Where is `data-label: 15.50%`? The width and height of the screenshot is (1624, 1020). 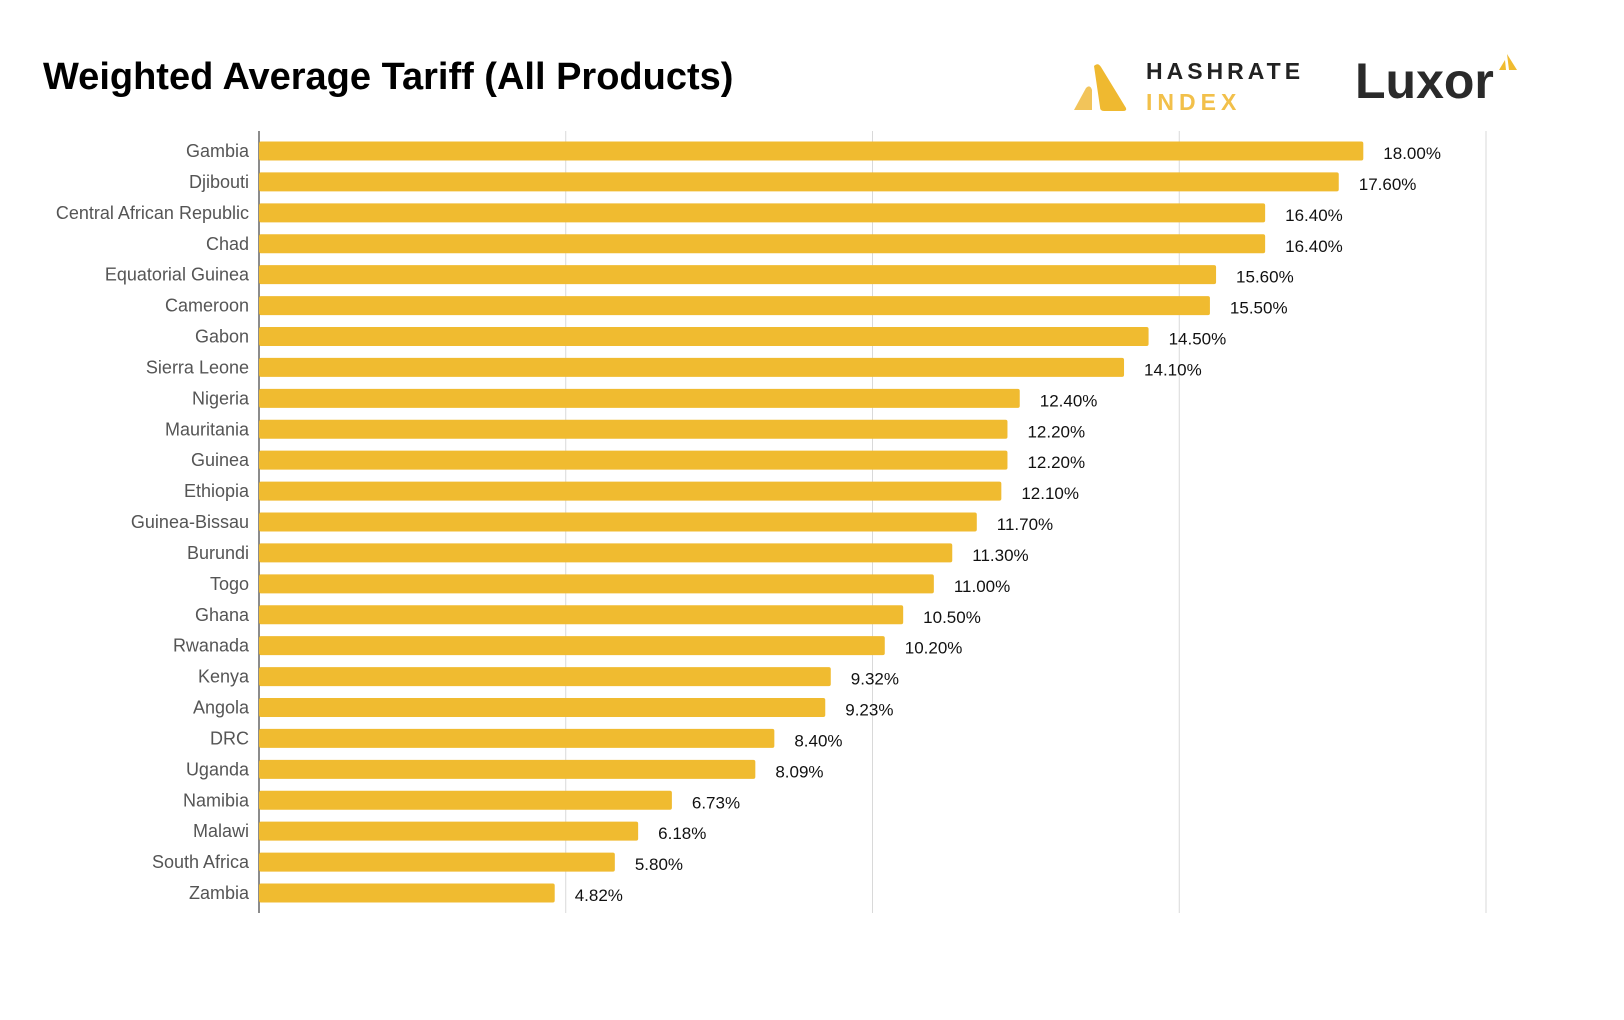 data-label: 15.50% is located at coordinates (1259, 308).